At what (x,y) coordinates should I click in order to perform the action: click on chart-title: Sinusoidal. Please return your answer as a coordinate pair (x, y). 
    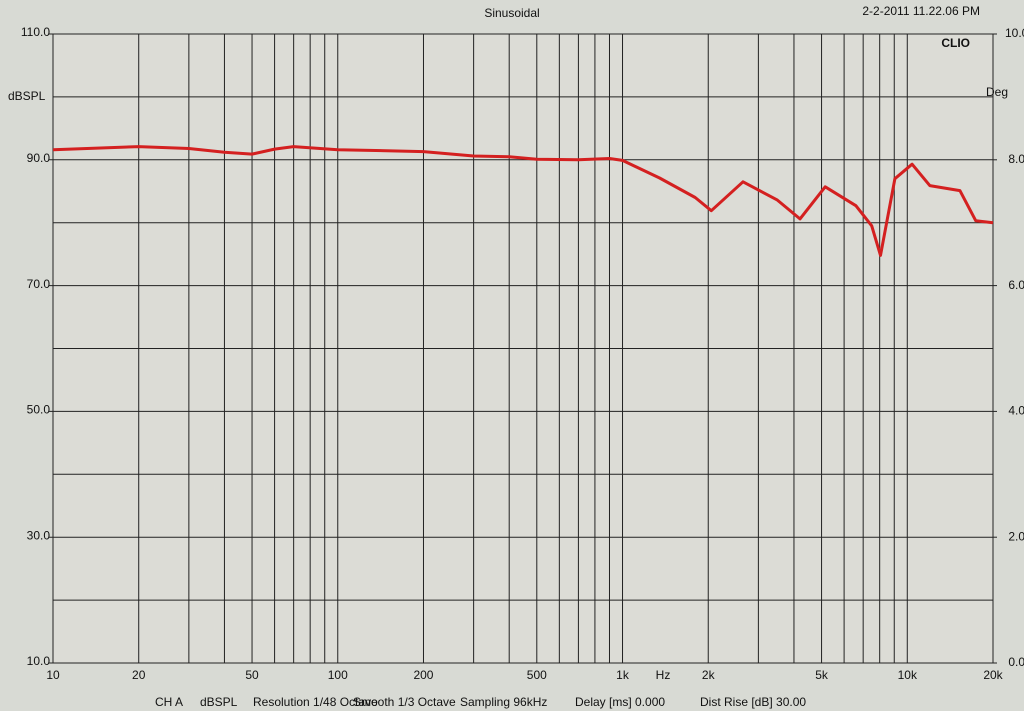
    Looking at the image, I should click on (511, 13).